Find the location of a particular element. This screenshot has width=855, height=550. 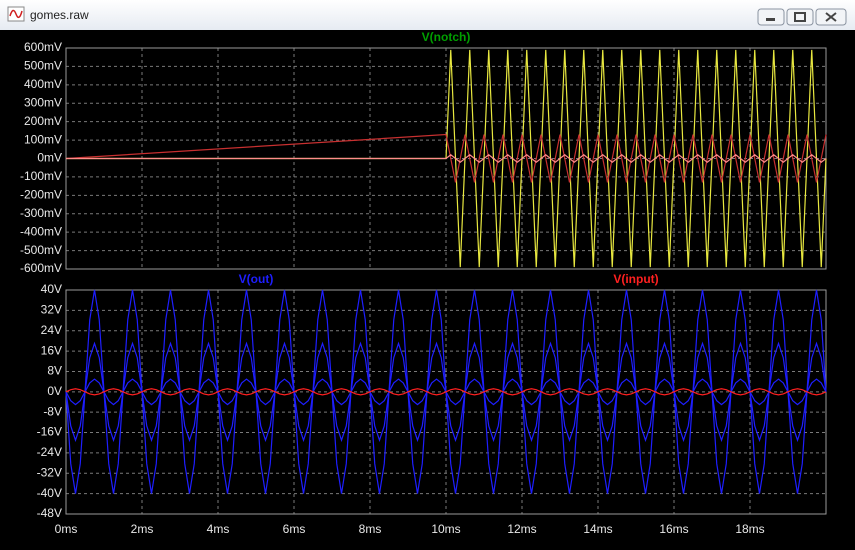

maximize-button is located at coordinates (800, 17).